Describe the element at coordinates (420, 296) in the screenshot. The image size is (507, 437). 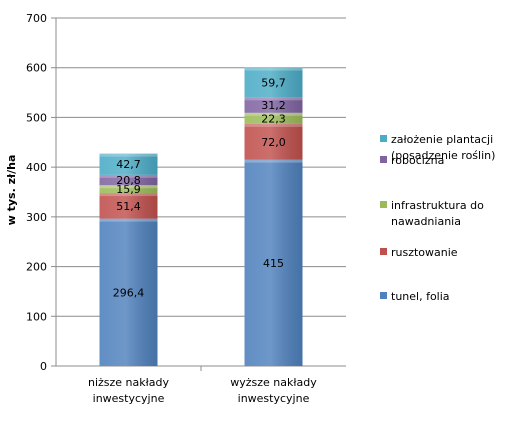
I see `legend-label: tunel, folia` at that location.